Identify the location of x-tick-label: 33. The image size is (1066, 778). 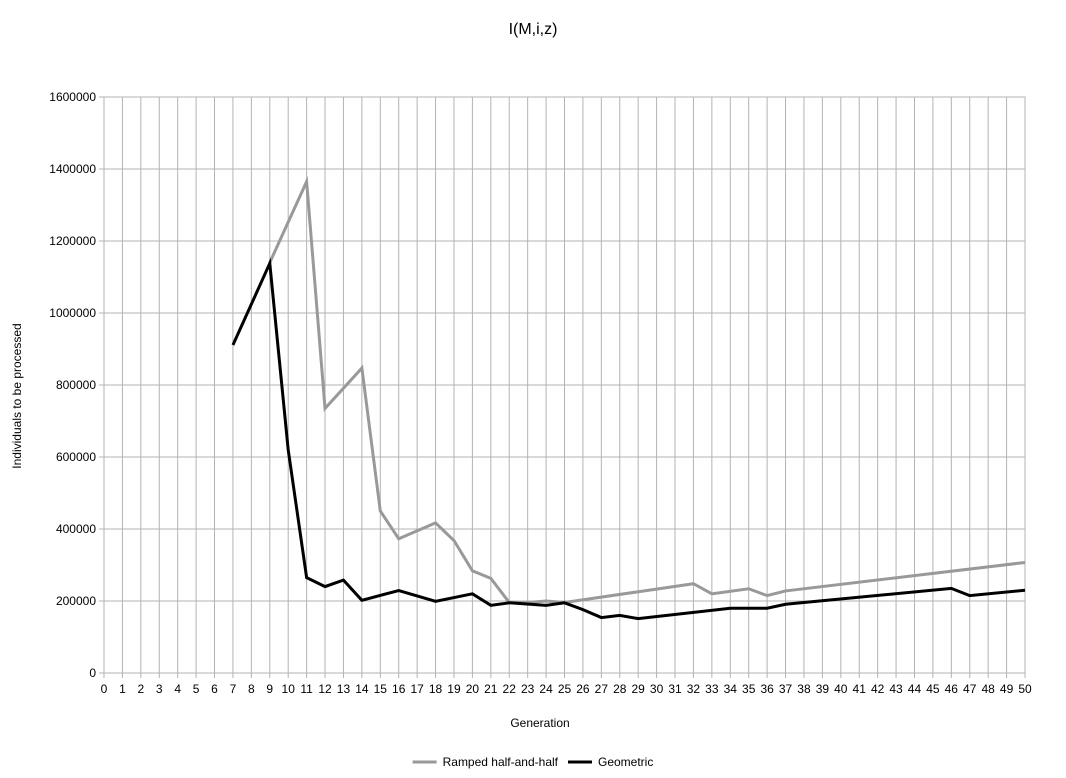
(712, 689).